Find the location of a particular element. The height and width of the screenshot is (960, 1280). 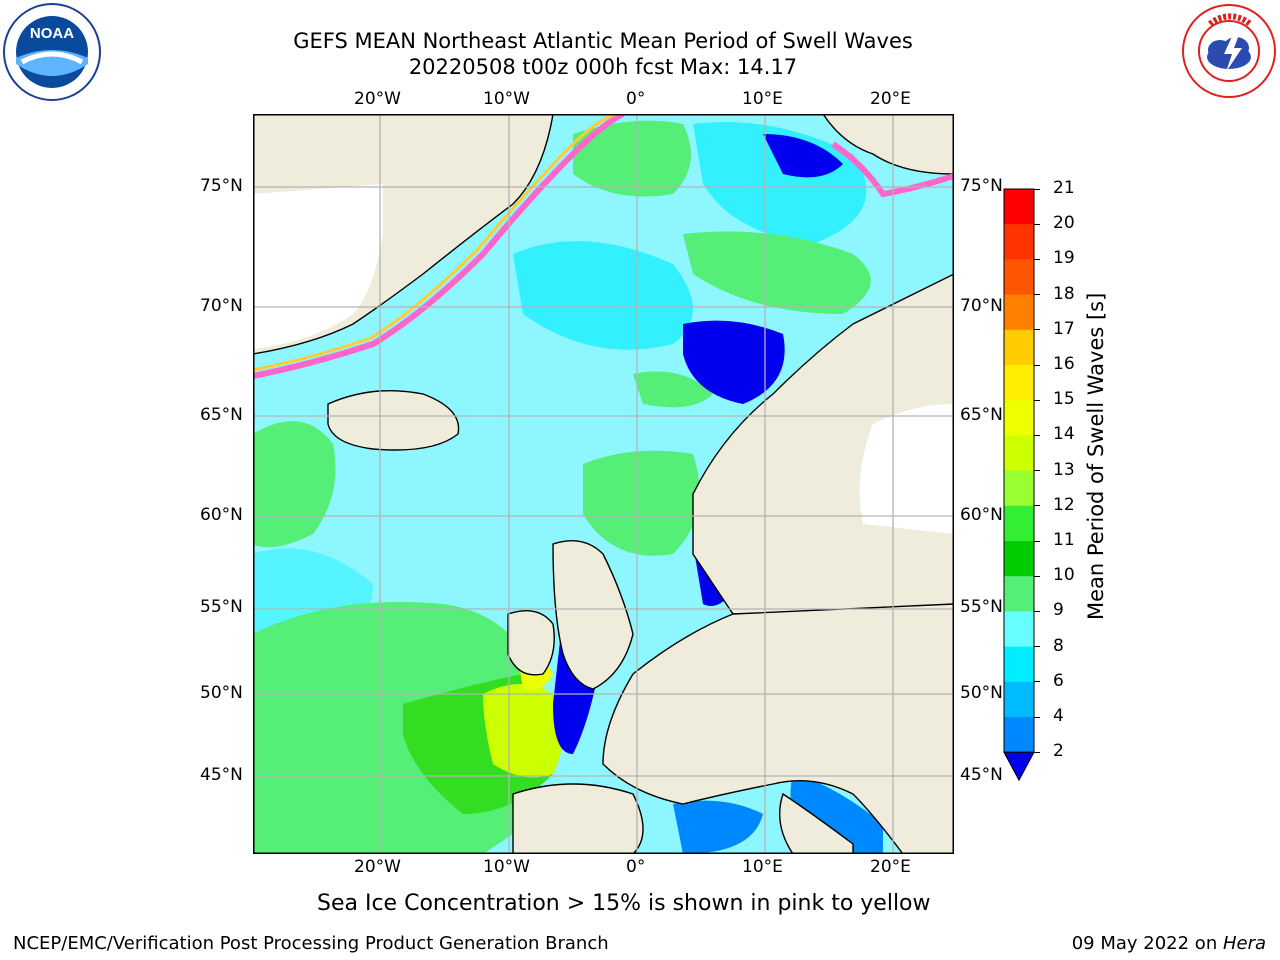

colorbar-label: 9 is located at coordinates (1058, 610).